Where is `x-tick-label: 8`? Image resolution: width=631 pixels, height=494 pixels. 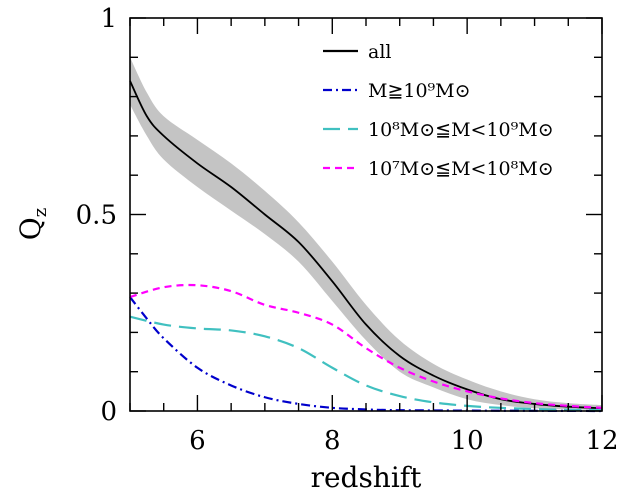
x-tick-label: 8 is located at coordinates (332, 441).